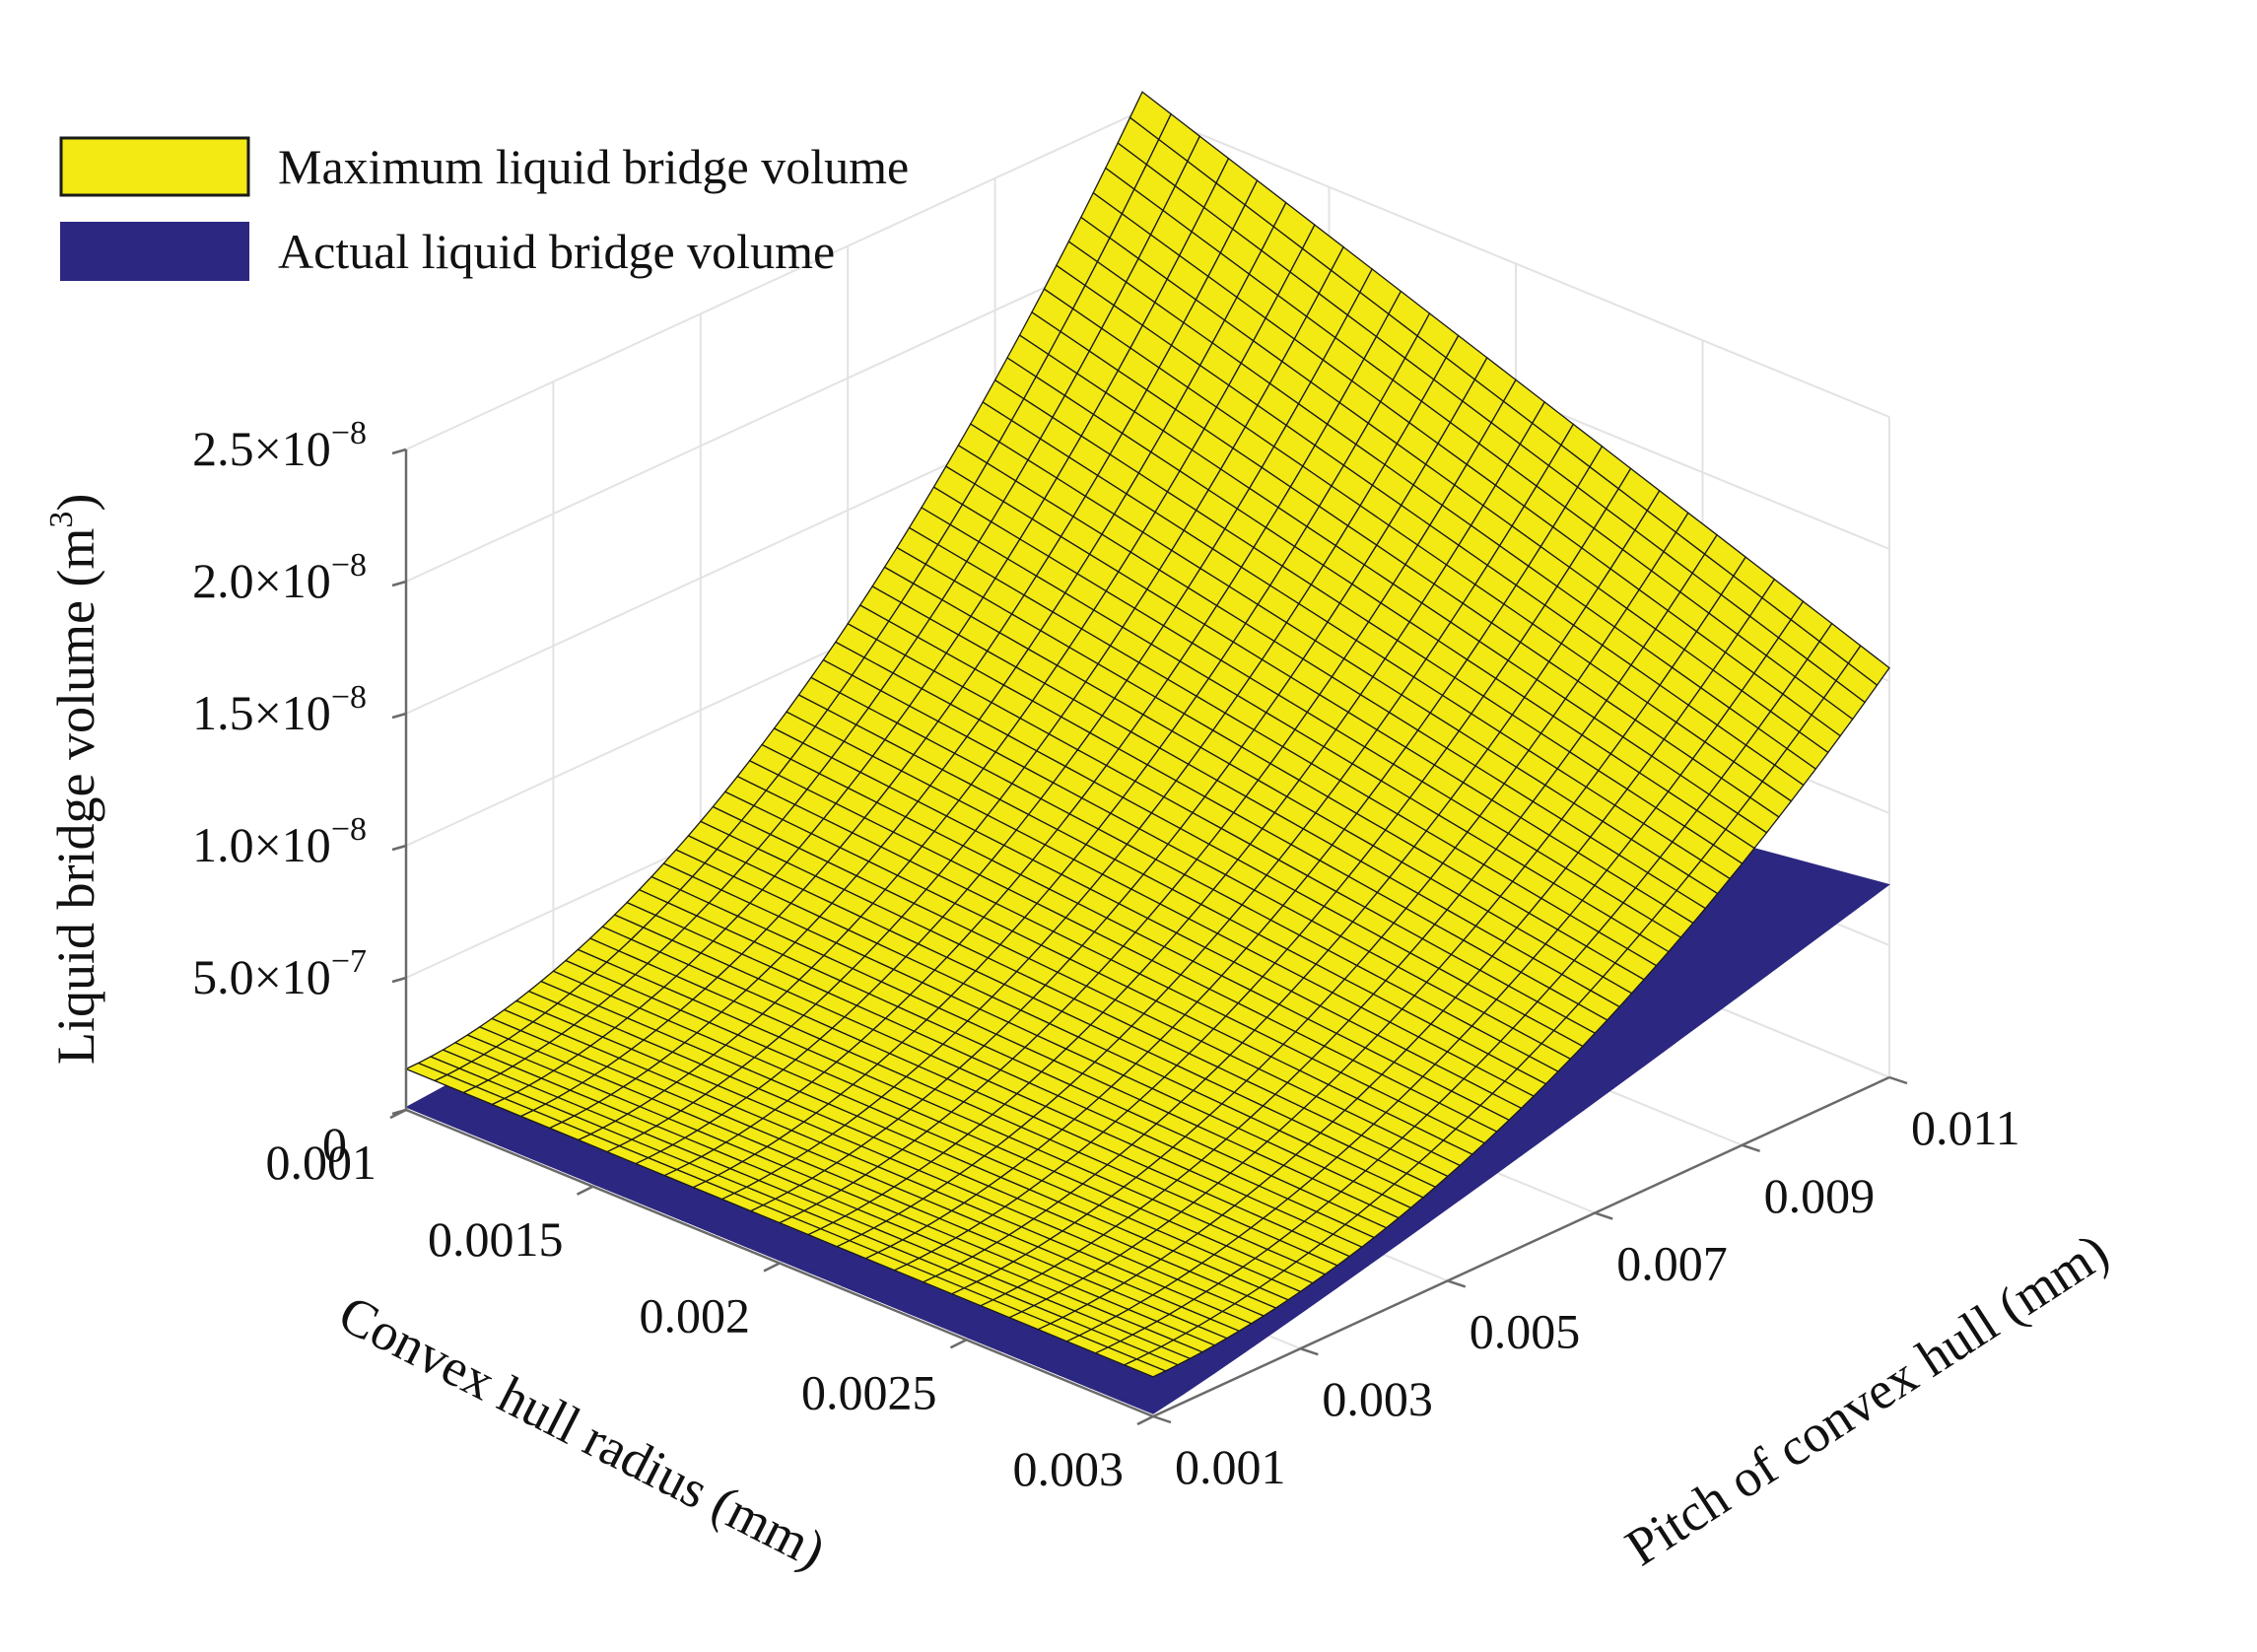 The height and width of the screenshot is (1652, 2257). I want to click on x-tick-label: 0.002, so click(695, 1315).